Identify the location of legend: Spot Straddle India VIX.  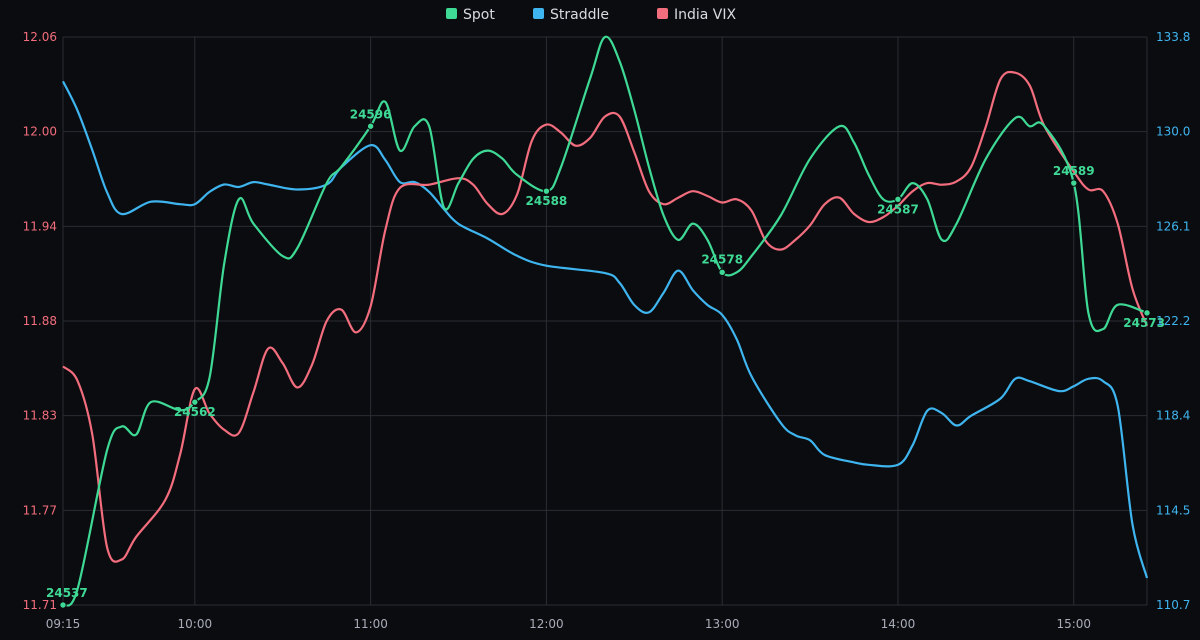
(591, 15).